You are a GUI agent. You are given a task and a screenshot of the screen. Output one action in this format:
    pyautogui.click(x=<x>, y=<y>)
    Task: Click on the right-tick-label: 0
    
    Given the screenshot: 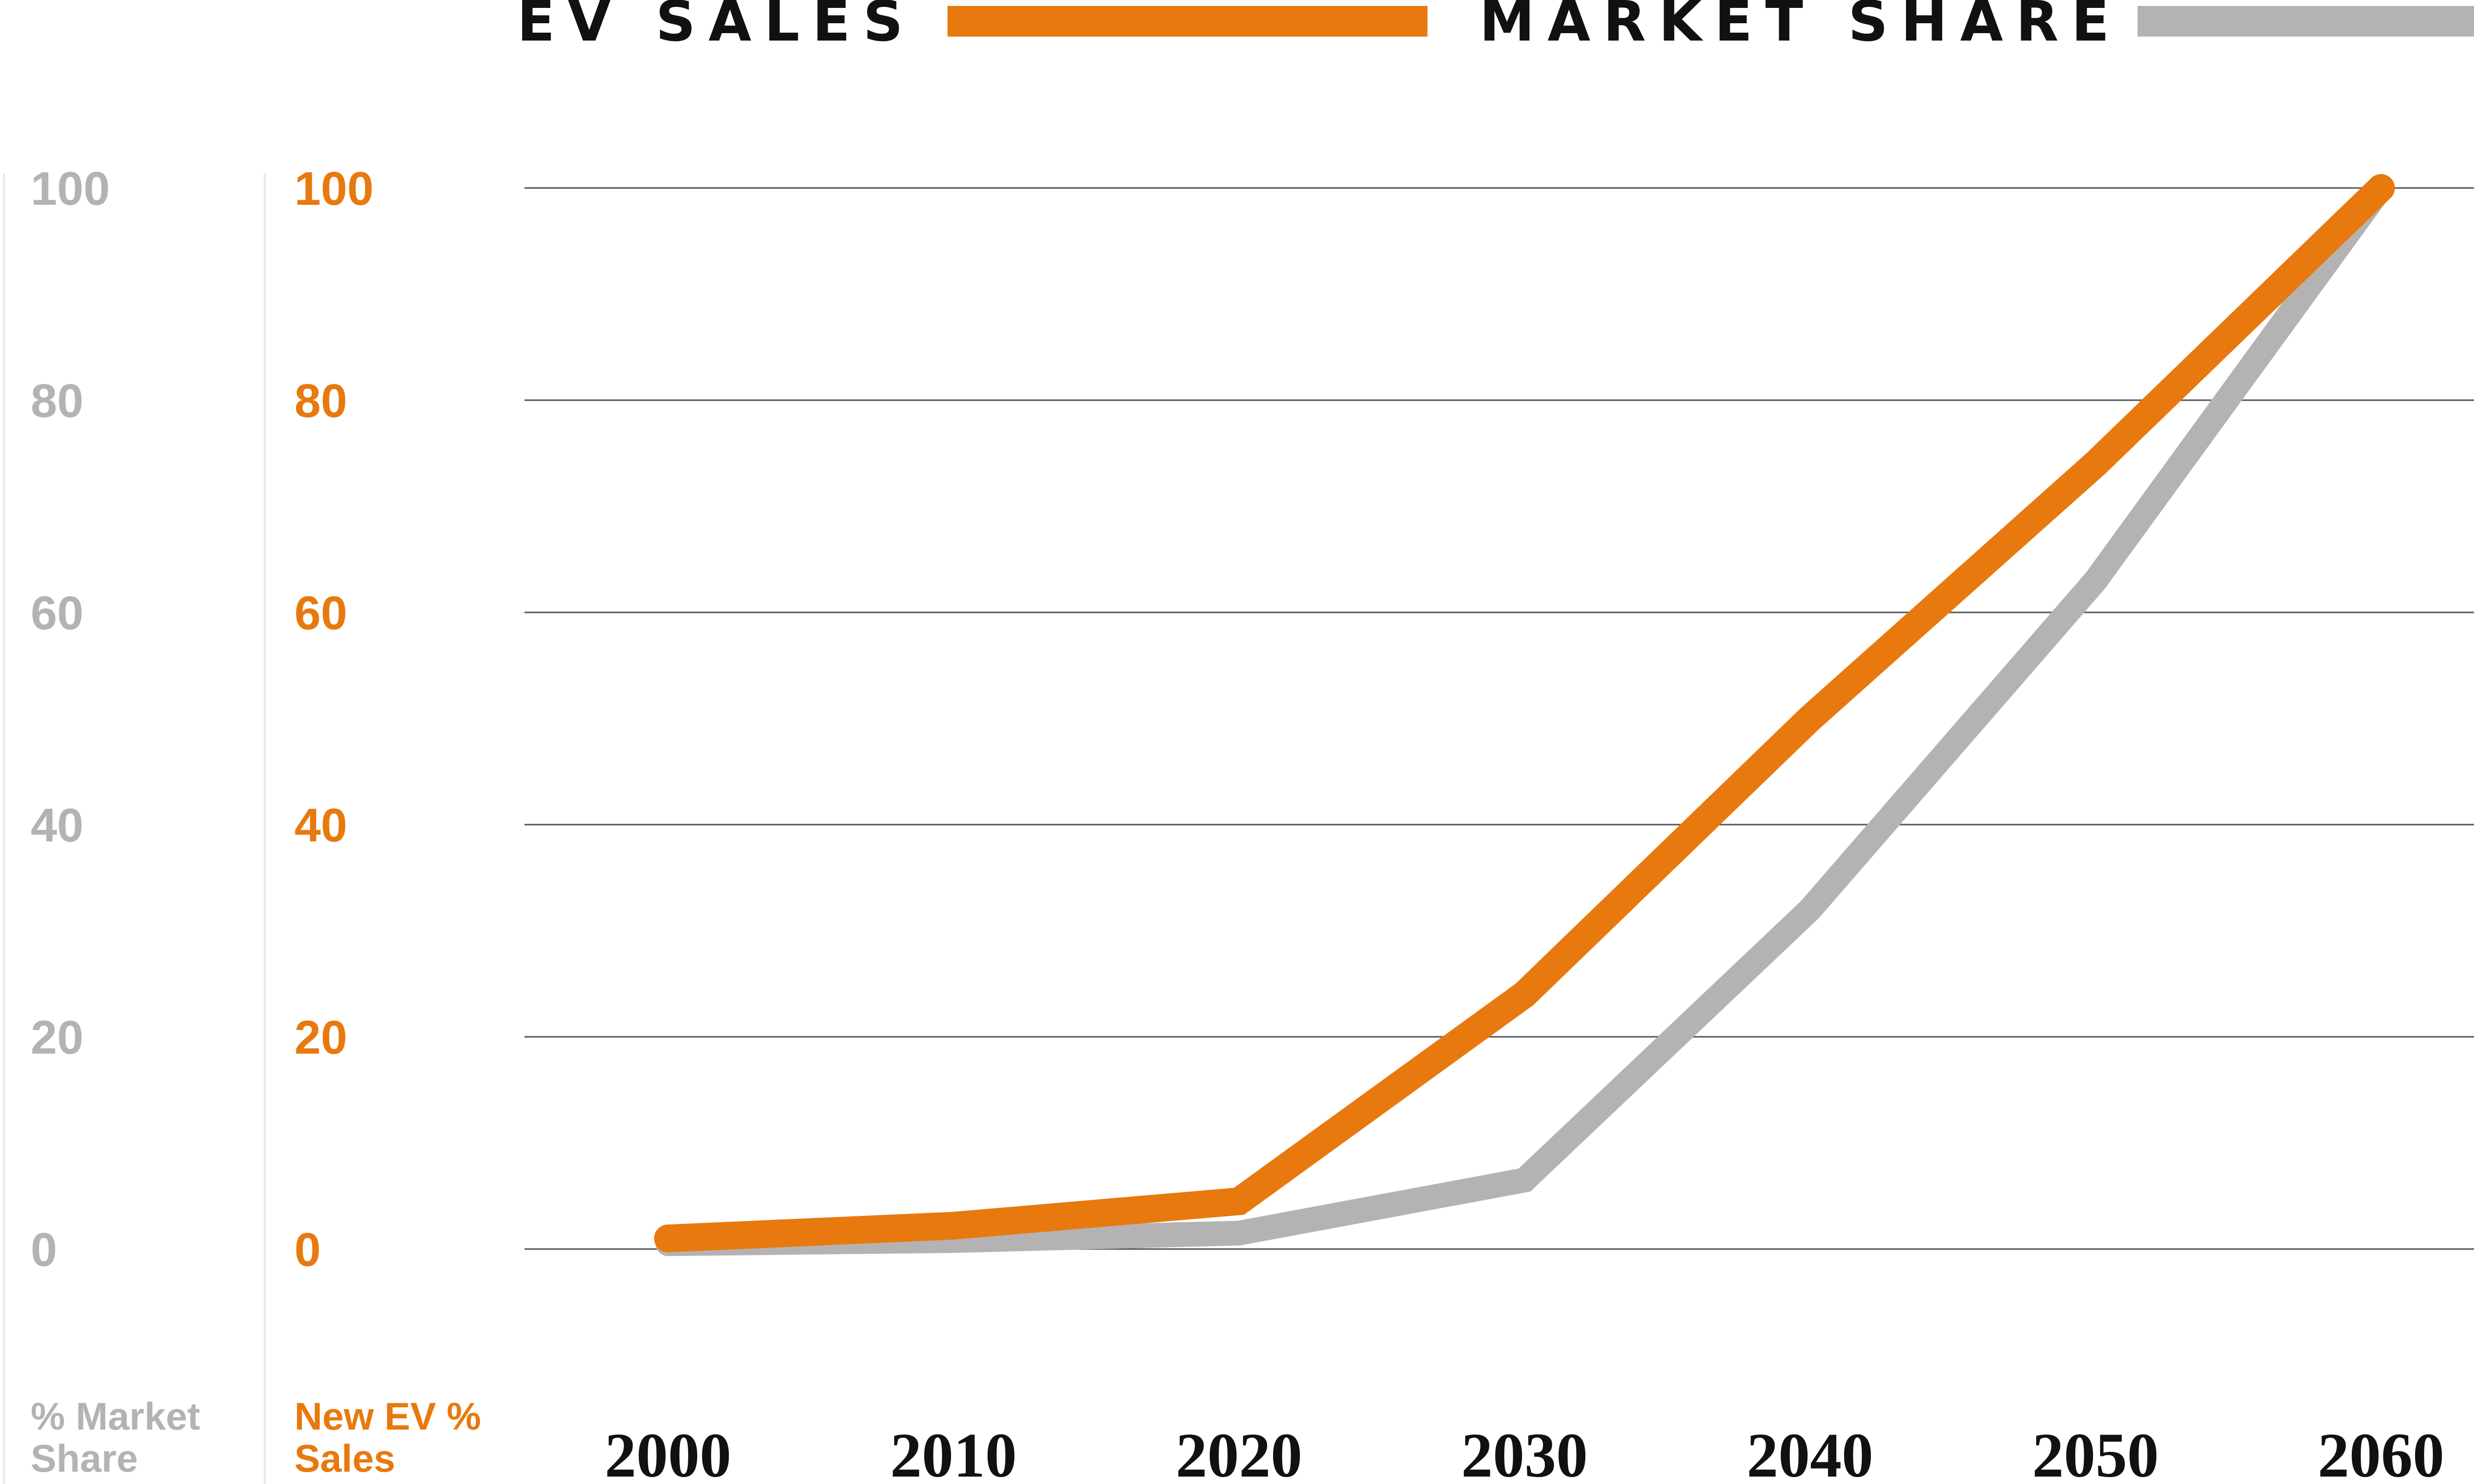 What is the action you would take?
    pyautogui.click(x=308, y=1249)
    